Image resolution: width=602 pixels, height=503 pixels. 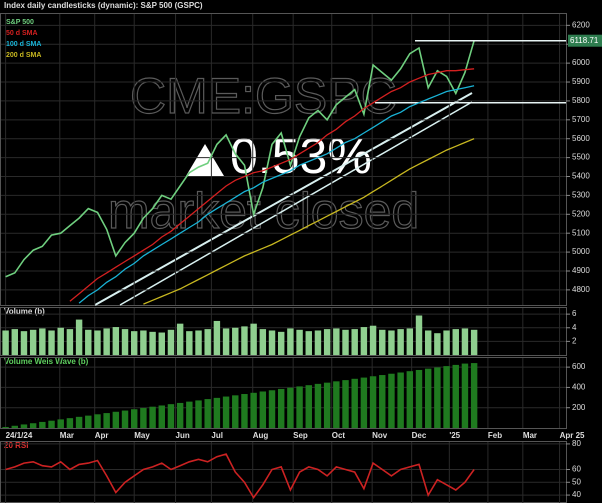 What do you see at coordinates (261, 435) in the screenshot?
I see `x-tick-label: Aug` at bounding box center [261, 435].